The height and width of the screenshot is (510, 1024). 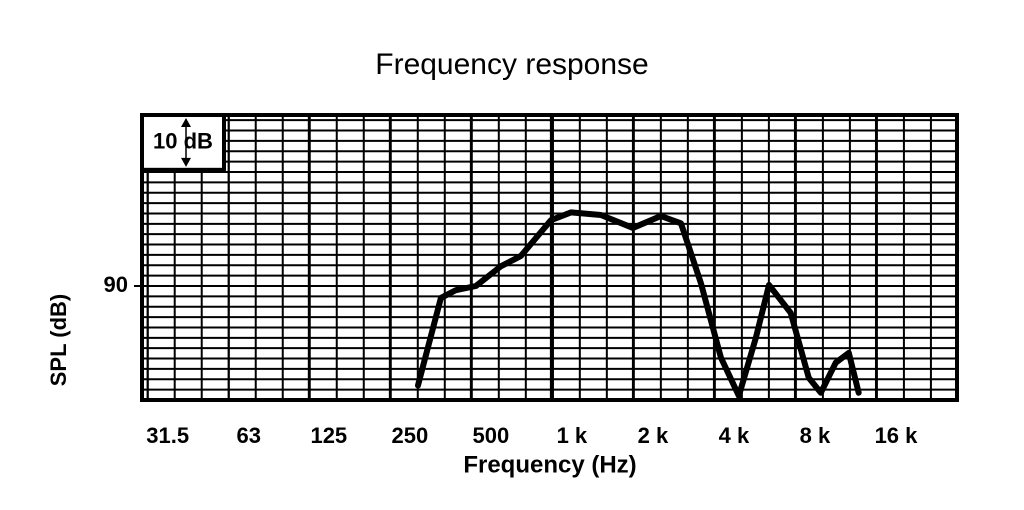 What do you see at coordinates (58, 340) in the screenshot?
I see `y-axis-label: SPL (dB)` at bounding box center [58, 340].